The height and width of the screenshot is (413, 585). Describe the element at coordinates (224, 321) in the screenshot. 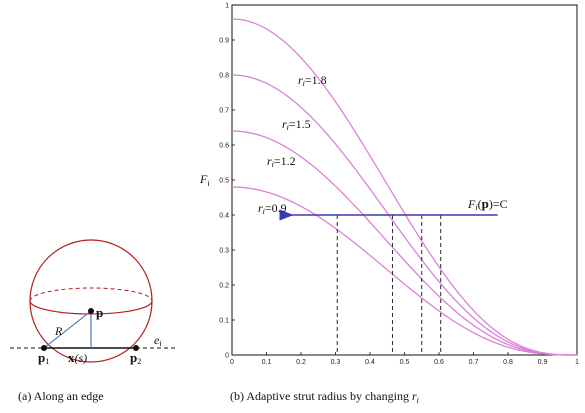

I see `y-tick-label: 0.1` at that location.